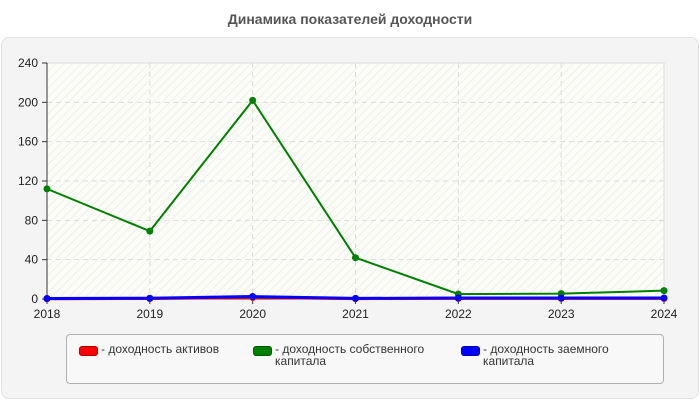  Describe the element at coordinates (546, 355) in the screenshot. I see `legend-label: - доходность заемного капитала` at that location.